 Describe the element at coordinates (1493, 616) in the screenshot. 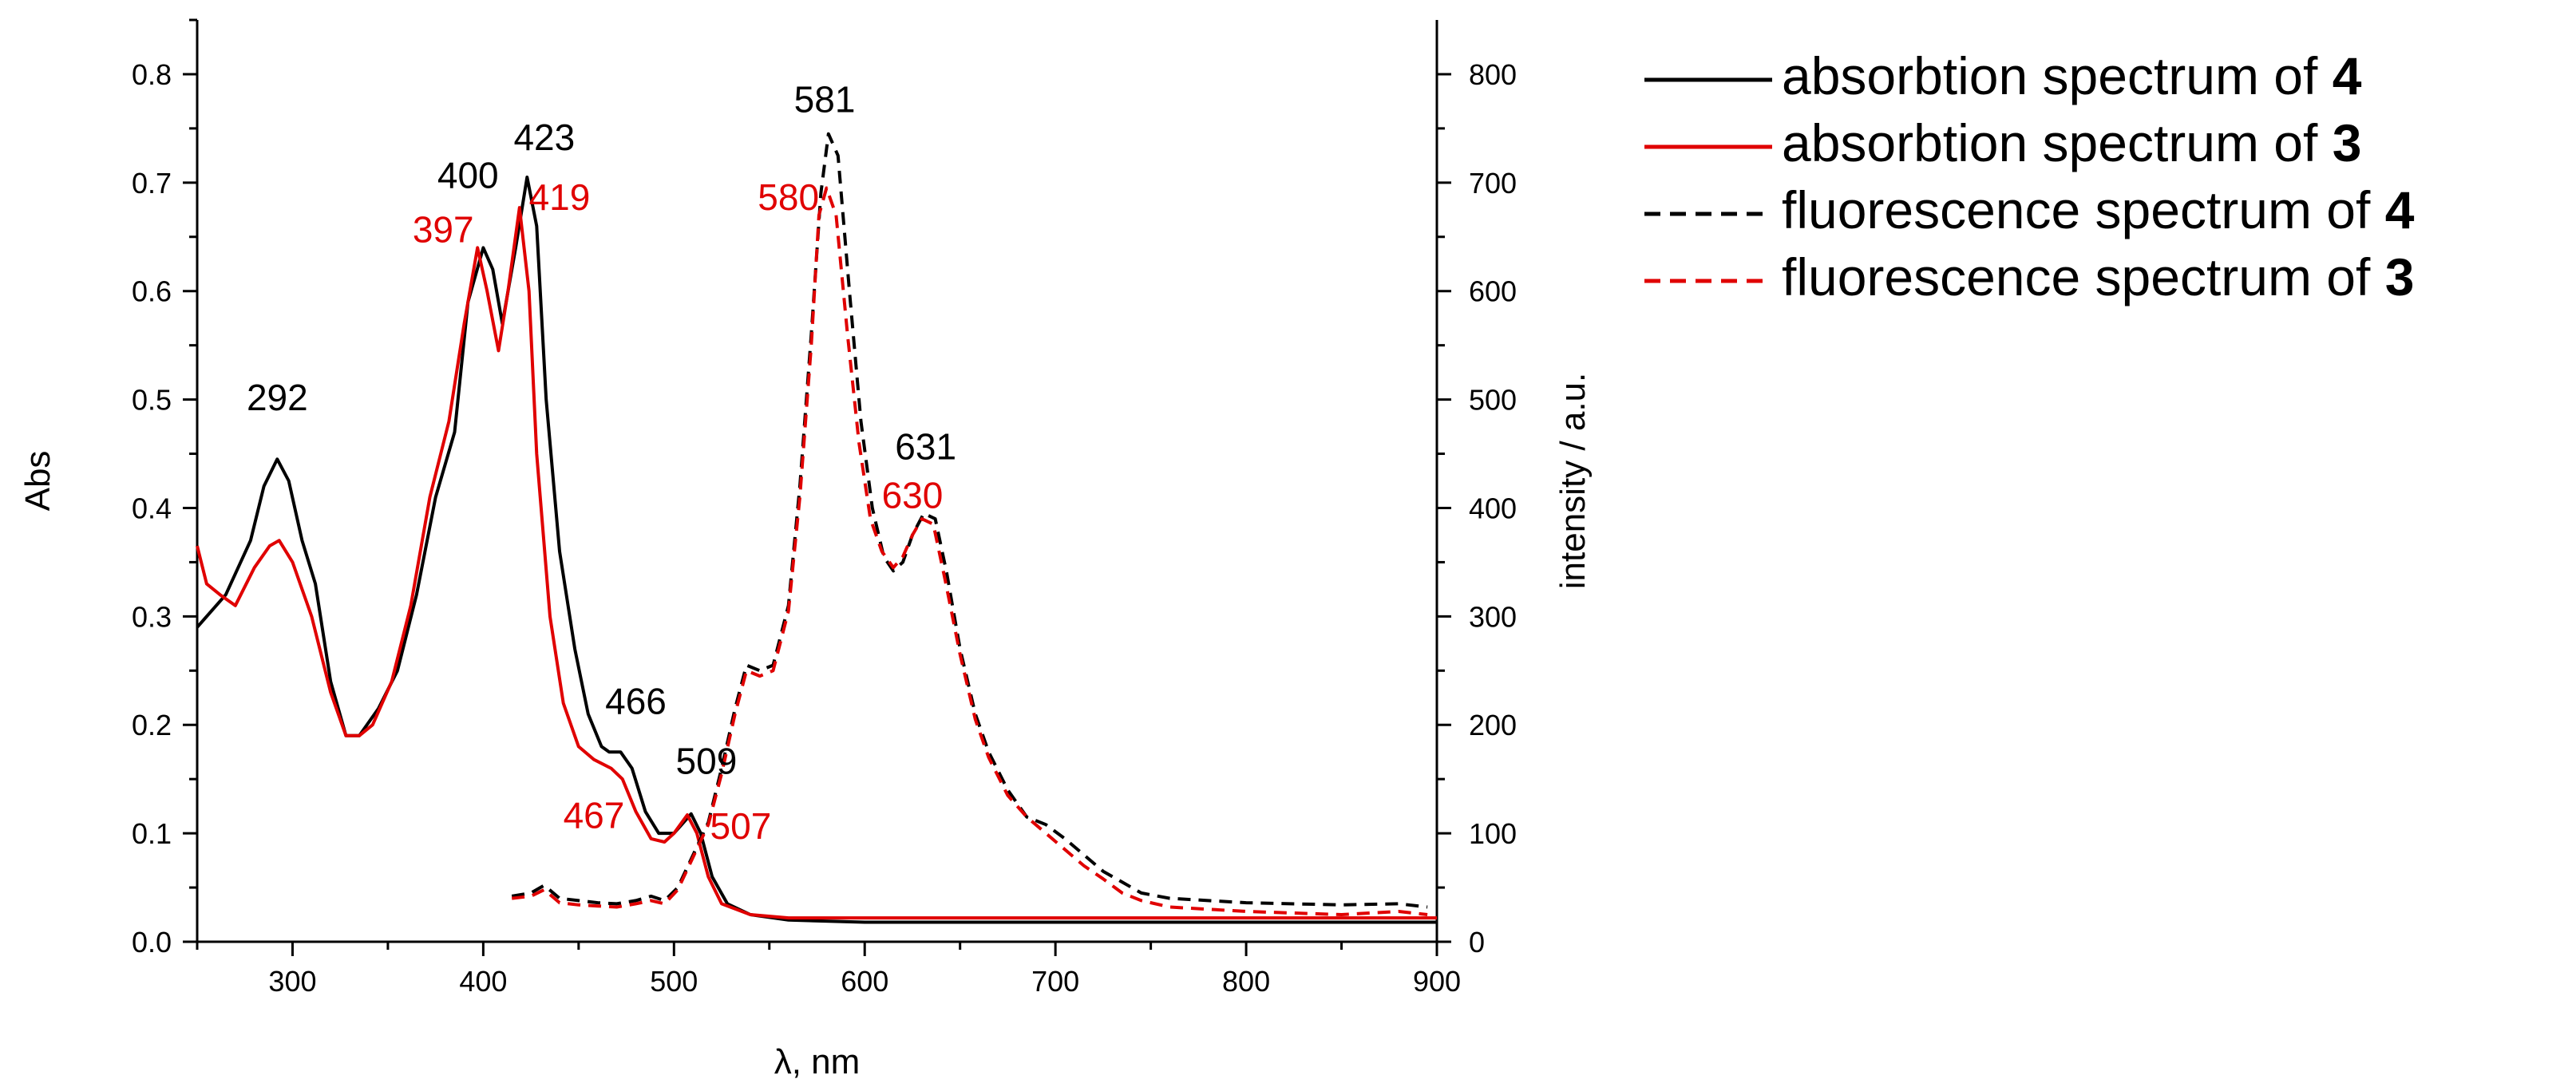

I see `y-right-tick-label: 300` at that location.